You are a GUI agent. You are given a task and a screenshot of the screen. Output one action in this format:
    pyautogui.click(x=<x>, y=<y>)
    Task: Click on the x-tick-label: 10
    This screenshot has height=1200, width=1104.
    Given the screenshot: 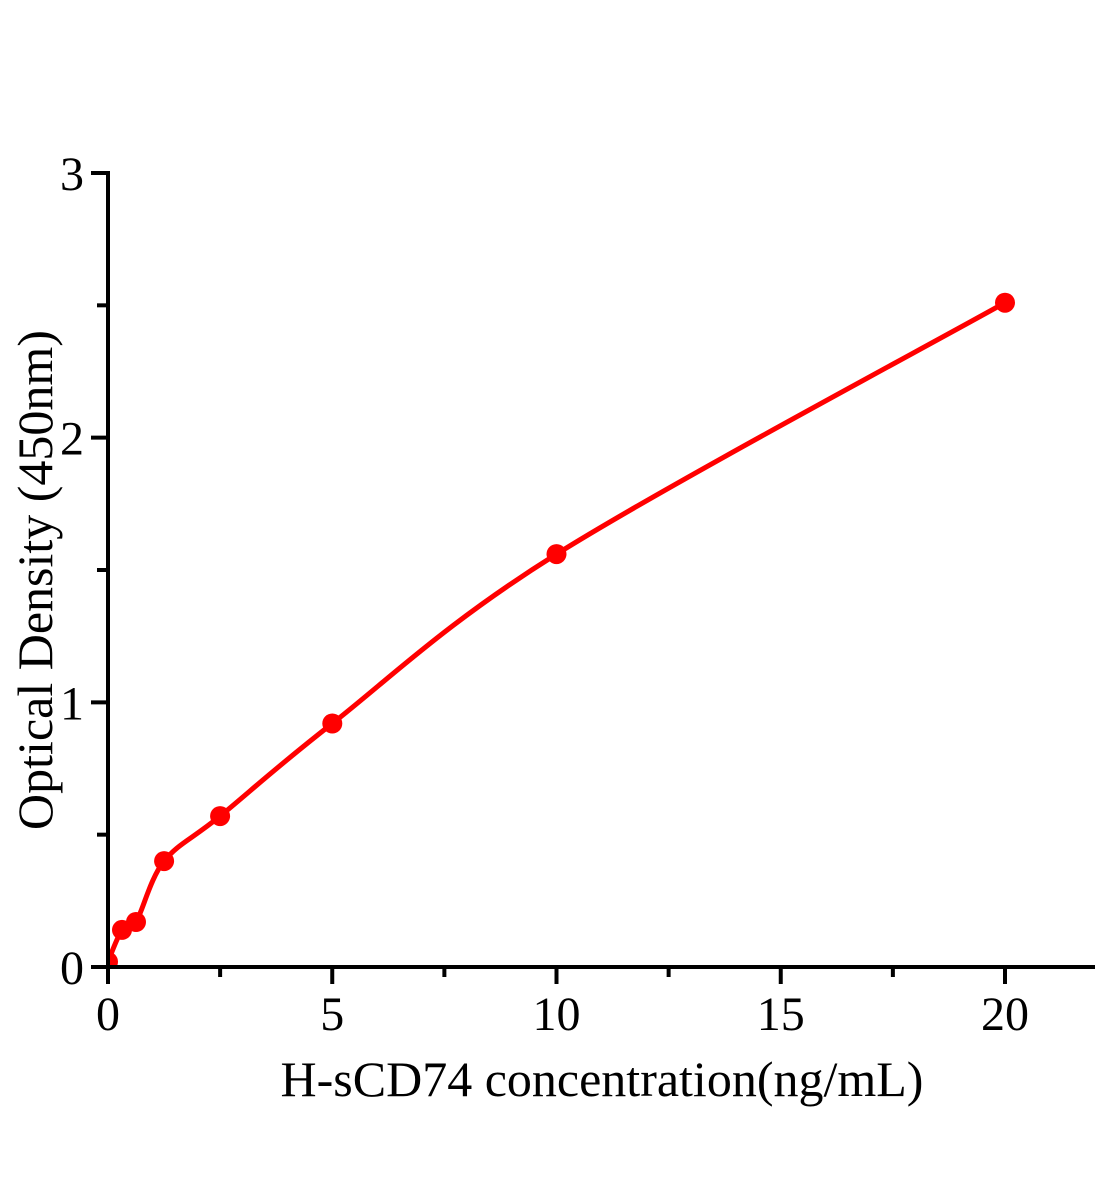 What is the action you would take?
    pyautogui.click(x=557, y=1014)
    